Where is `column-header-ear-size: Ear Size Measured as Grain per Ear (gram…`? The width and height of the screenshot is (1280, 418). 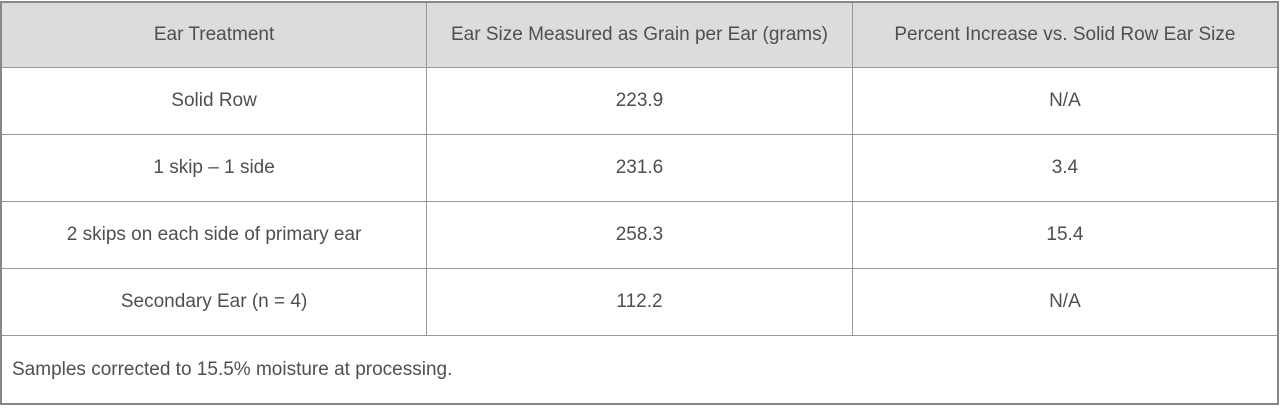 column-header-ear-size: Ear Size Measured as Grain per Ear (gram… is located at coordinates (639, 34).